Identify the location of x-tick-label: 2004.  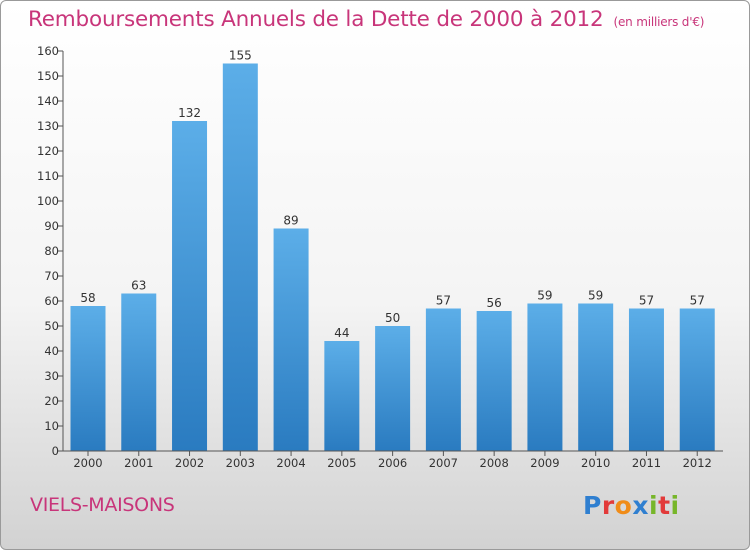
(290, 463).